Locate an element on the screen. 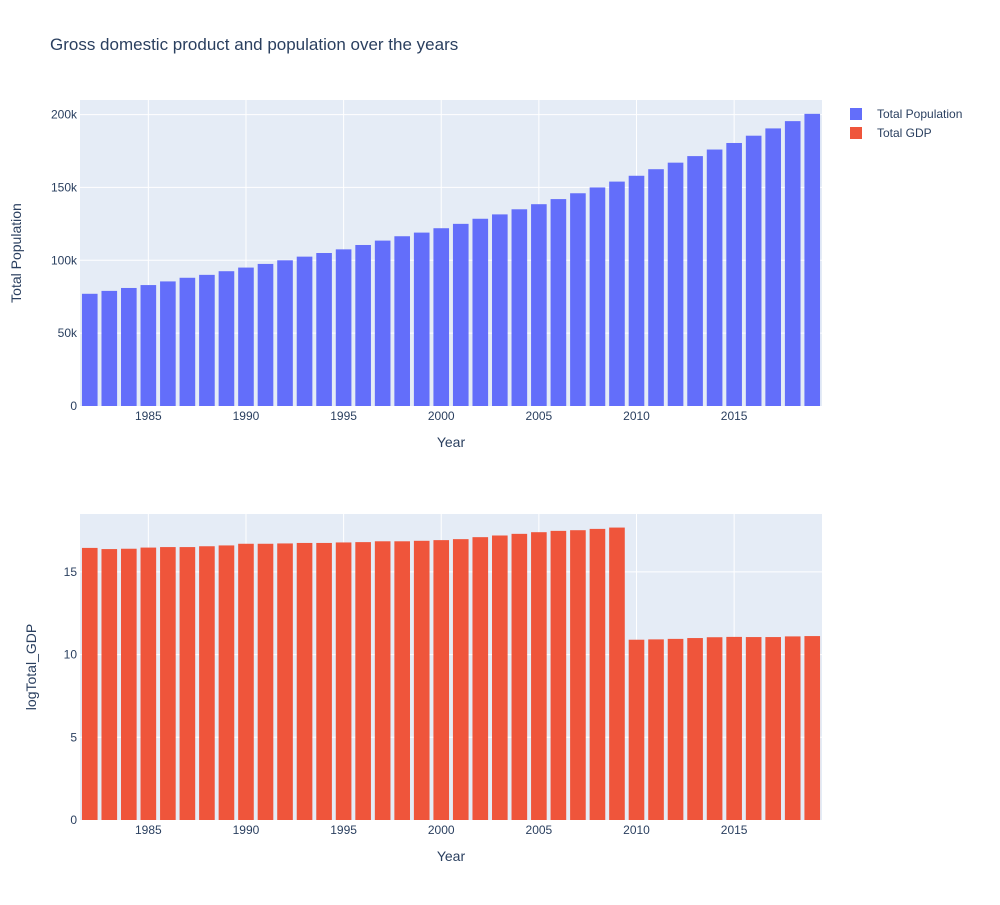  bar-2008 is located at coordinates (597, 296).